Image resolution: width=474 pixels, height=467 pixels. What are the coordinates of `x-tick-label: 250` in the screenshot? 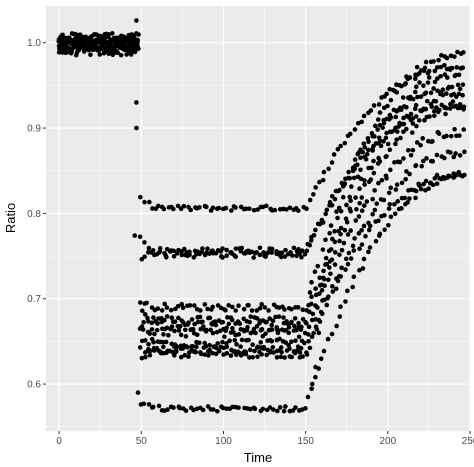 It's located at (468, 441).